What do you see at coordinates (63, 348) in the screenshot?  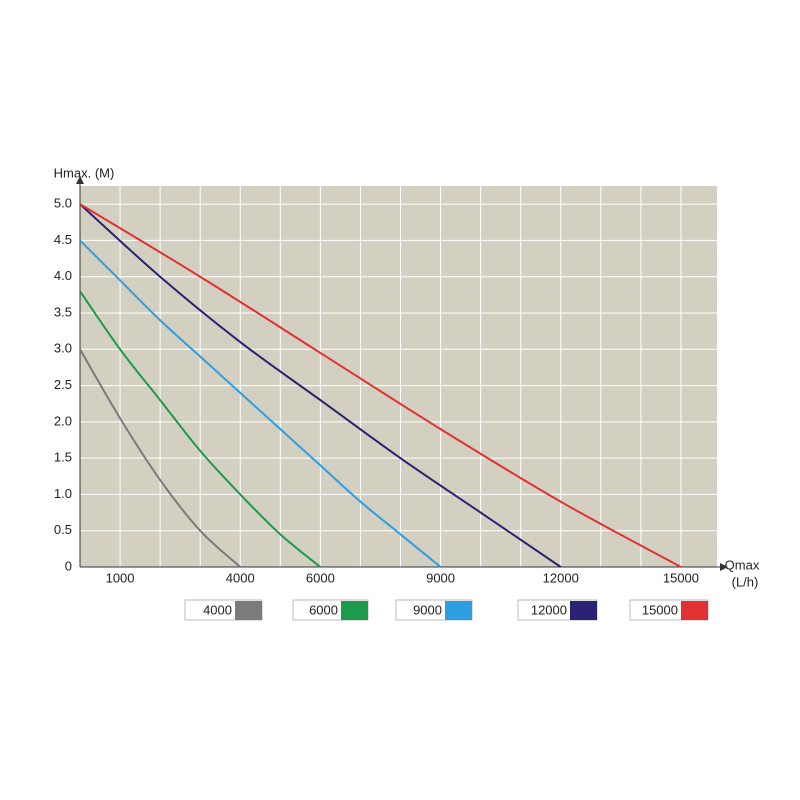 I see `y-tick-label: 3.0` at bounding box center [63, 348].